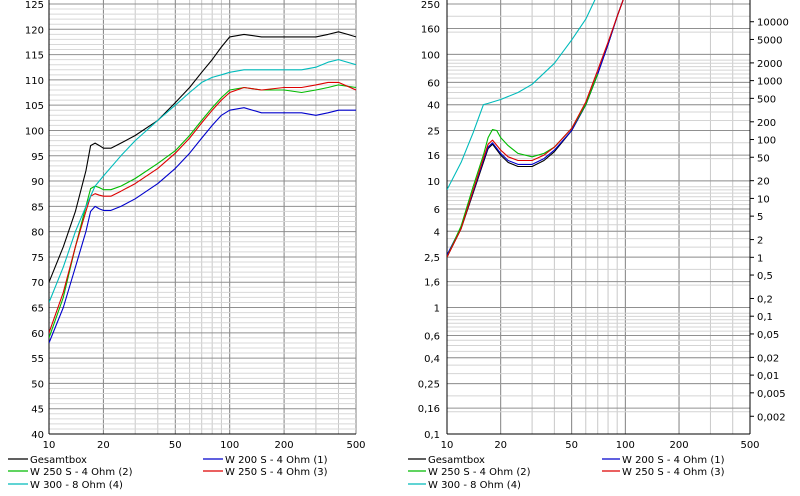  What do you see at coordinates (769, 64) in the screenshot?
I see `y2-tick-label: 2000` at bounding box center [769, 64].